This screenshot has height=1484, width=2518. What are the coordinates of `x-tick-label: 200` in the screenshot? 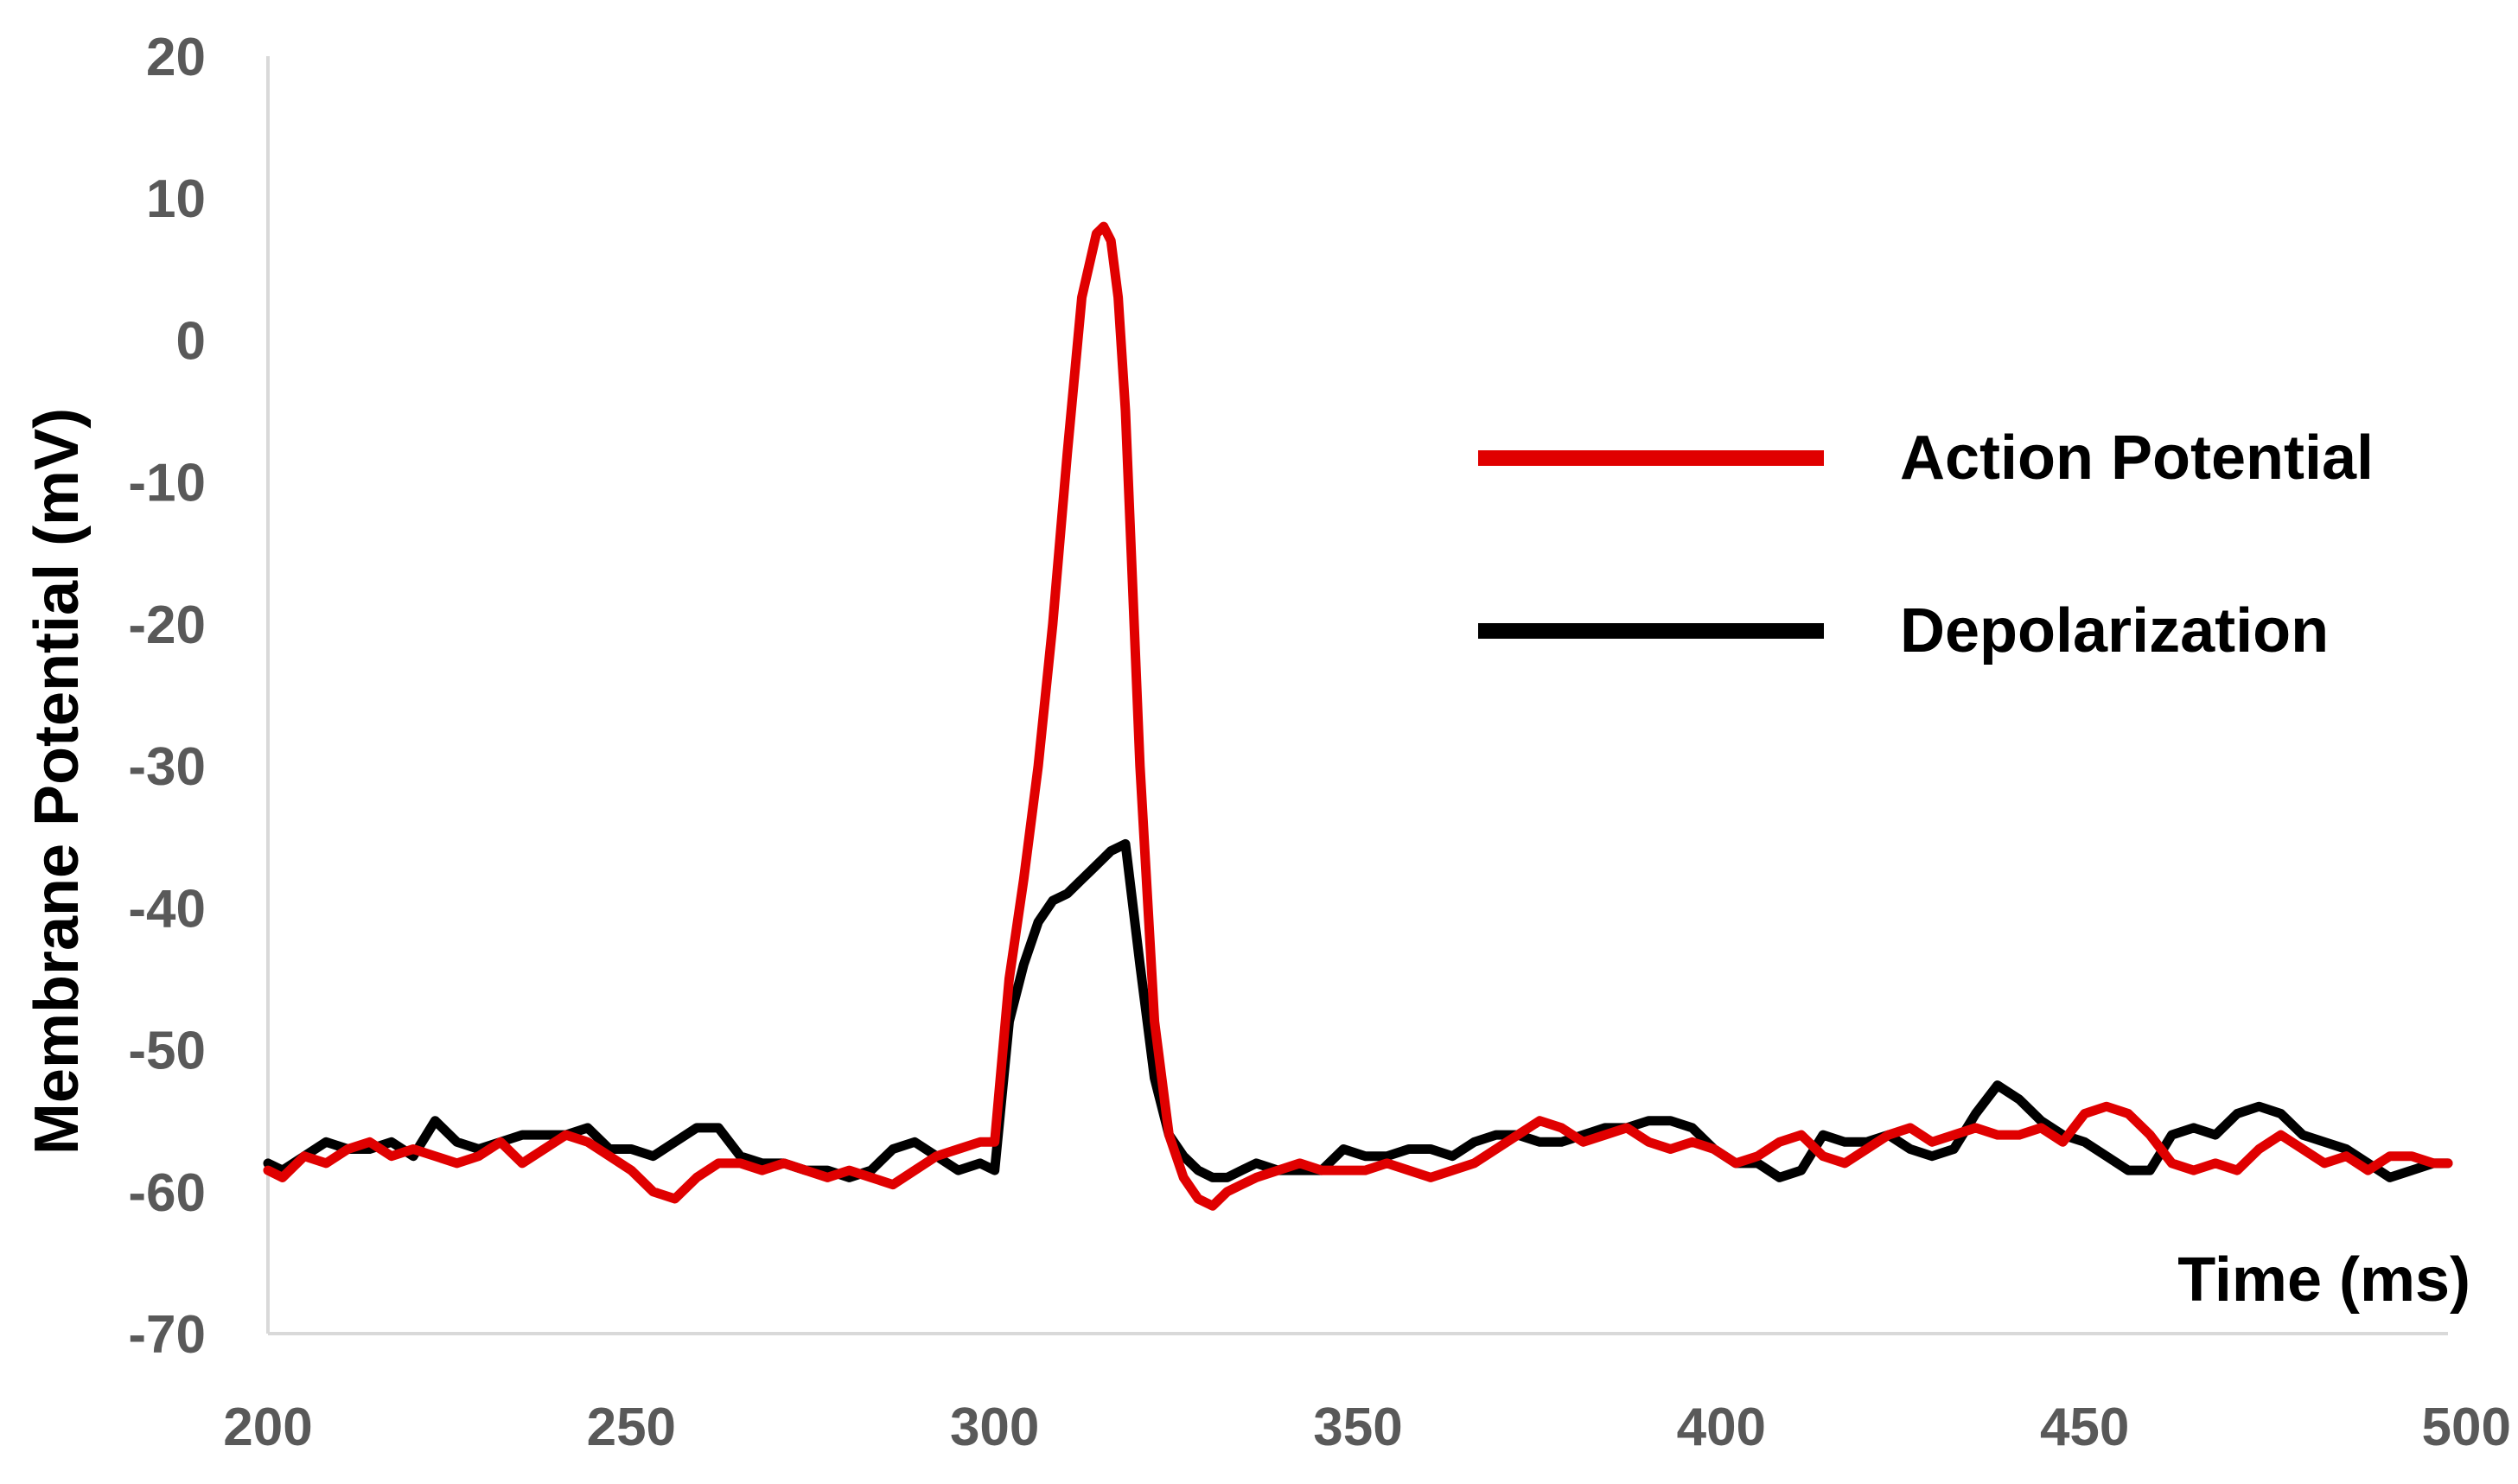 It's located at (267, 1427).